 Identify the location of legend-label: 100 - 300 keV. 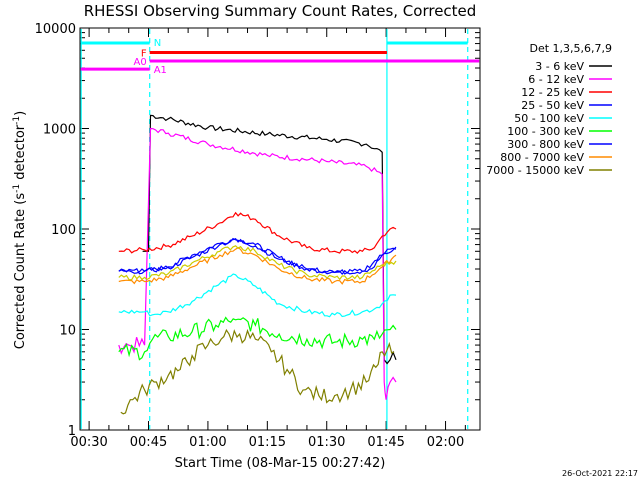
(545, 131).